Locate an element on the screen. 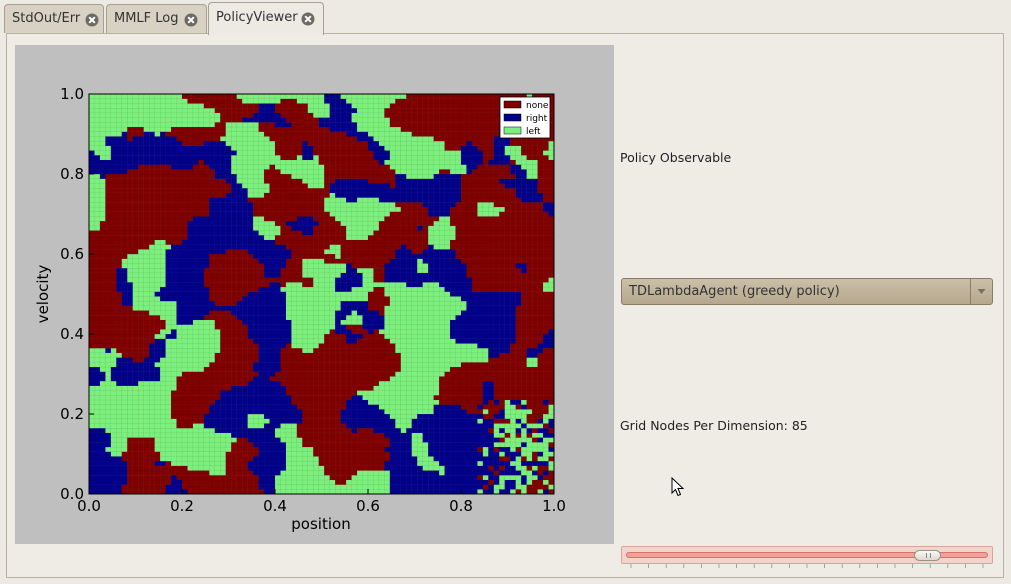 Image resolution: width=1011 pixels, height=584 pixels. tab-mmlf-log: MMLF Log is located at coordinates (156, 18).